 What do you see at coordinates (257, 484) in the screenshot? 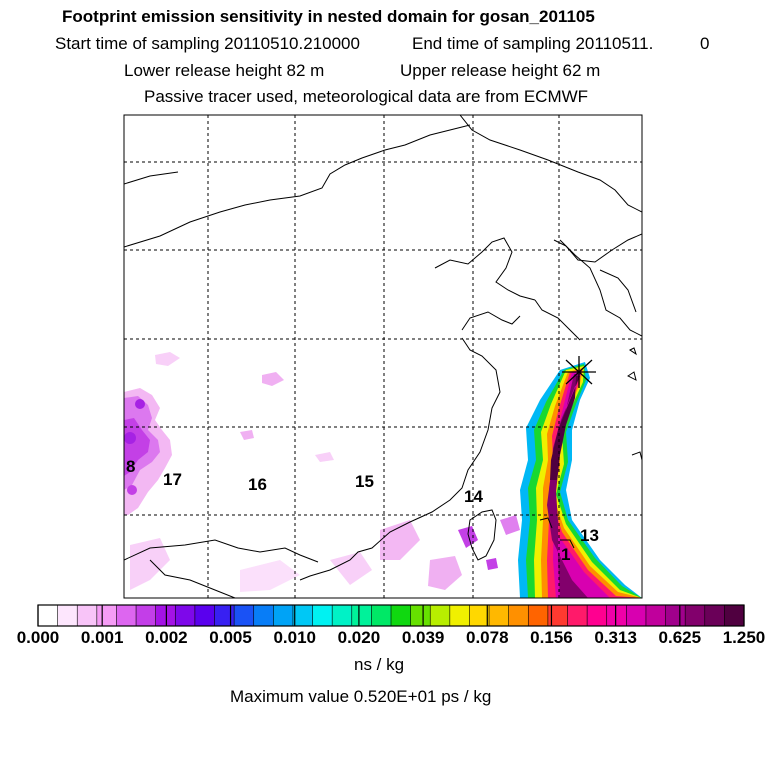
I see `day-label: 16` at bounding box center [257, 484].